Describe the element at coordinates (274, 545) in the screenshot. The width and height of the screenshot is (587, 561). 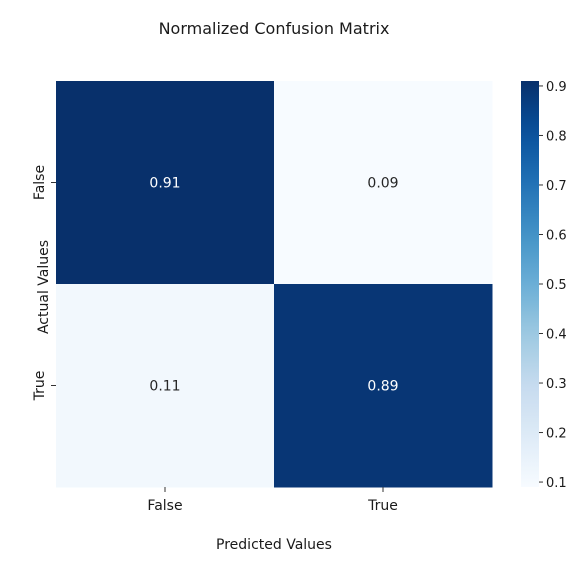
I see `x-axis-label: Predicted Values` at that location.